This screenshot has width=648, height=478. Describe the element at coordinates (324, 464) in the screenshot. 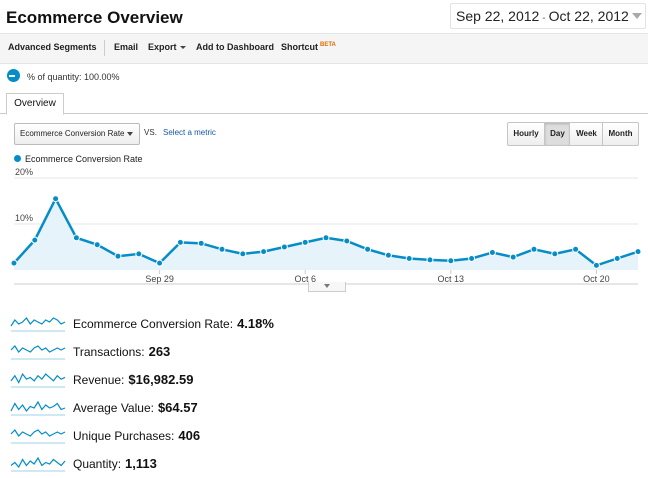

I see `metric-row: Quantity: 1,113` at that location.